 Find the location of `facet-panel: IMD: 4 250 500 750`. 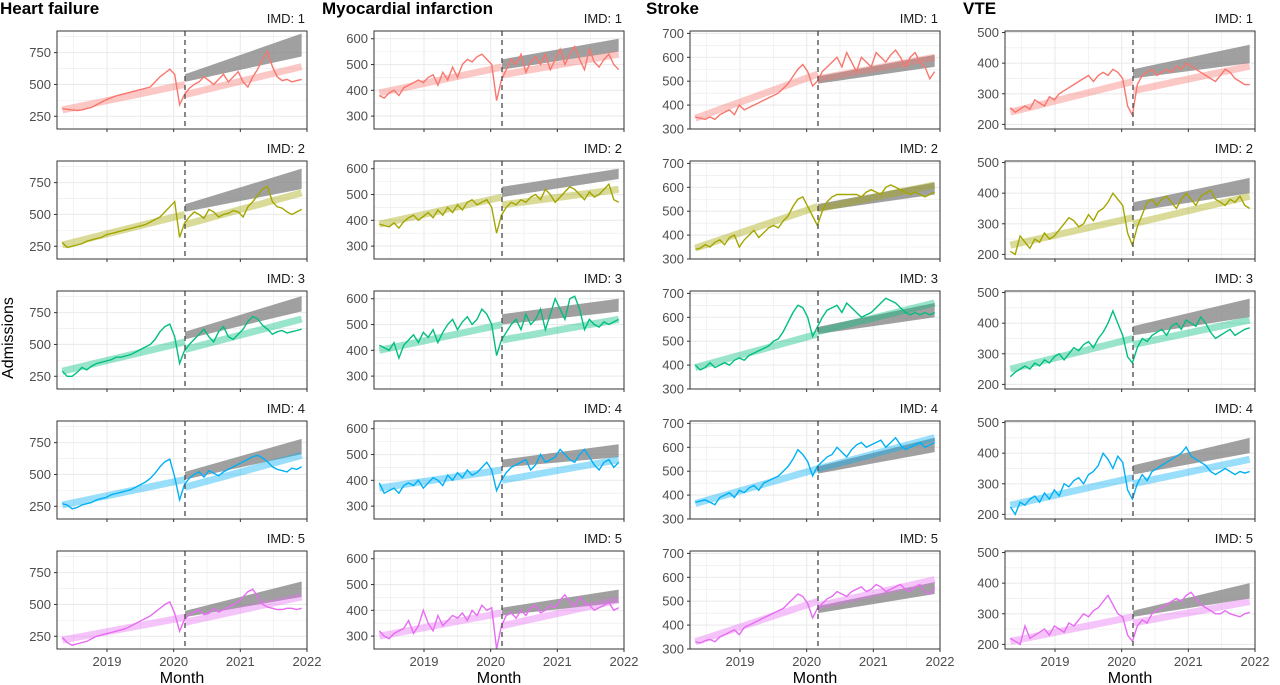

facet-panel: IMD: 4 250 500 750 is located at coordinates (168, 461).